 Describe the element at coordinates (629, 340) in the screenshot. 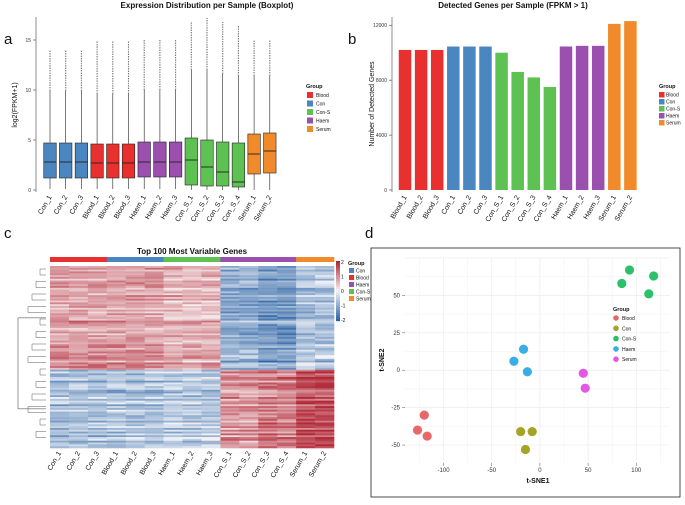

I see `tsne-legend-label-con-s: Con-S` at that location.